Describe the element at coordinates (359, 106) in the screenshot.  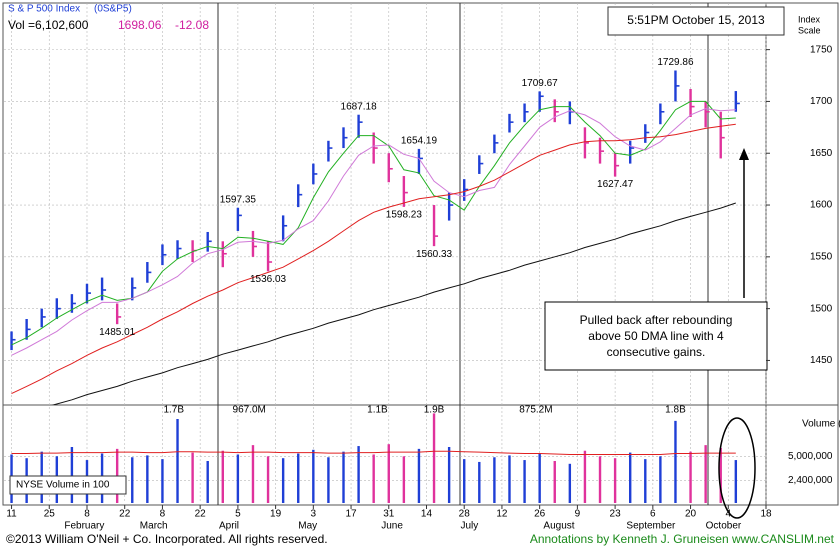
I see `price-annotation: 1687.18` at that location.